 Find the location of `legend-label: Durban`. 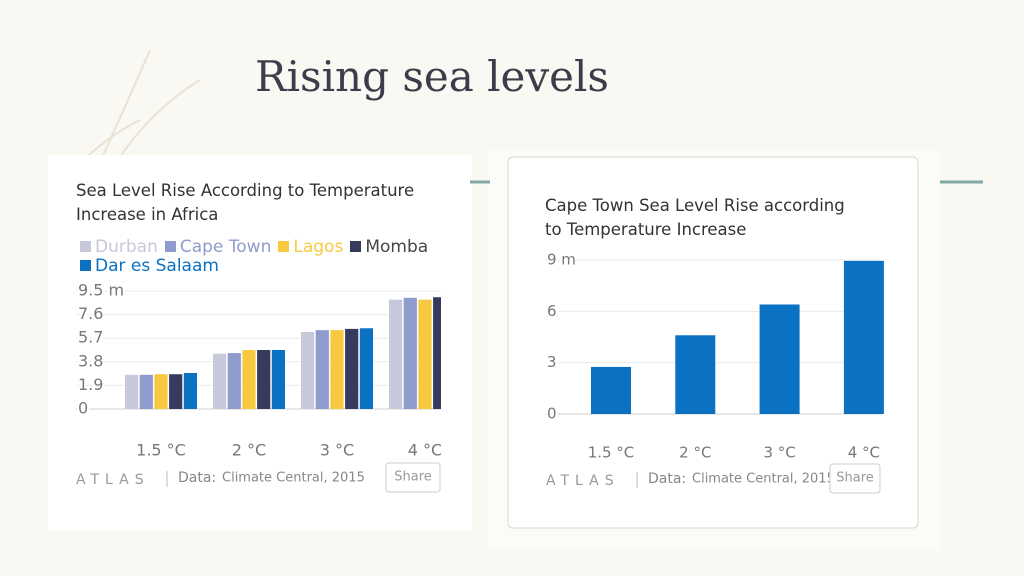

legend-label: Durban is located at coordinates (126, 247).